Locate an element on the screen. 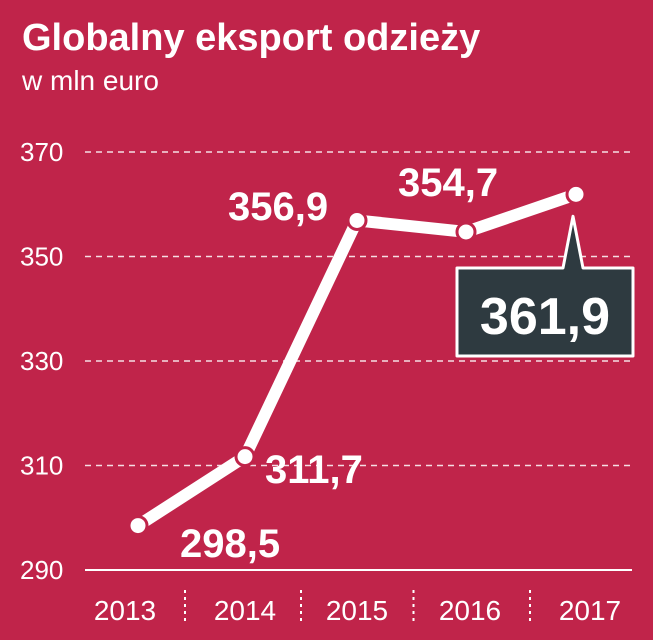 The image size is (653, 640). x-tick-label: 2015 is located at coordinates (357, 610).